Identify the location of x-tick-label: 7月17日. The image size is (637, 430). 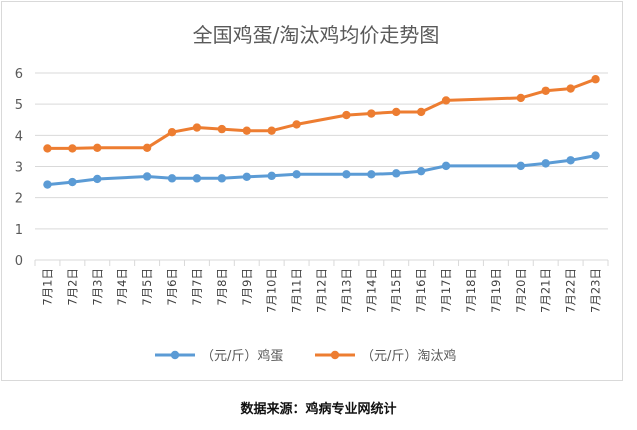
(446, 290).